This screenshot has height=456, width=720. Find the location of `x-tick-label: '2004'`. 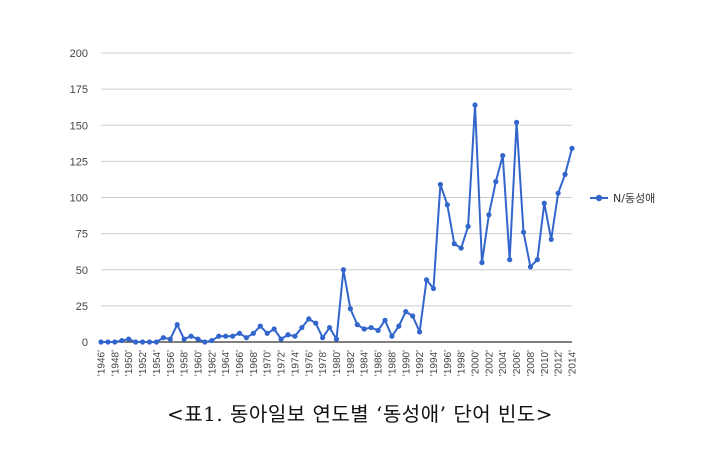

x-tick-label: '2004' is located at coordinates (503, 363).